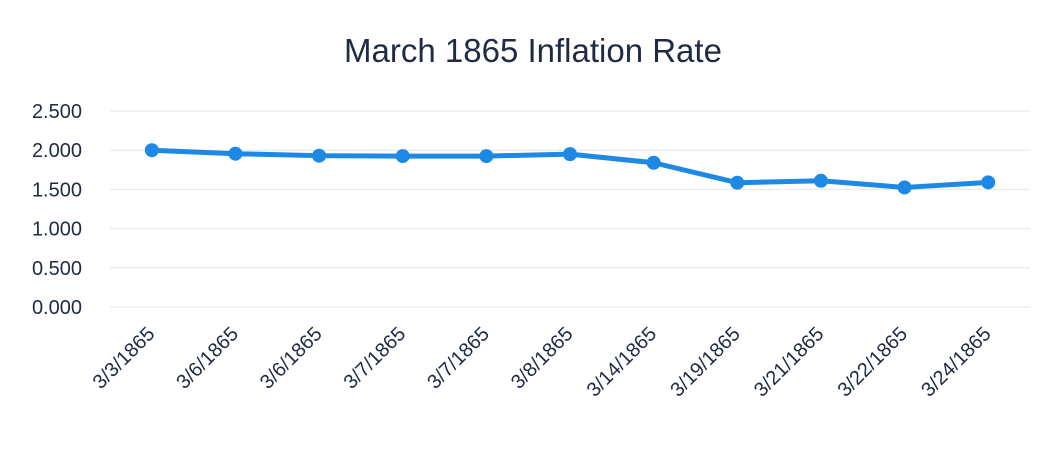 The height and width of the screenshot is (461, 1044). Describe the element at coordinates (873, 362) in the screenshot. I see `x-tick-label: 3/22/1865` at that location.